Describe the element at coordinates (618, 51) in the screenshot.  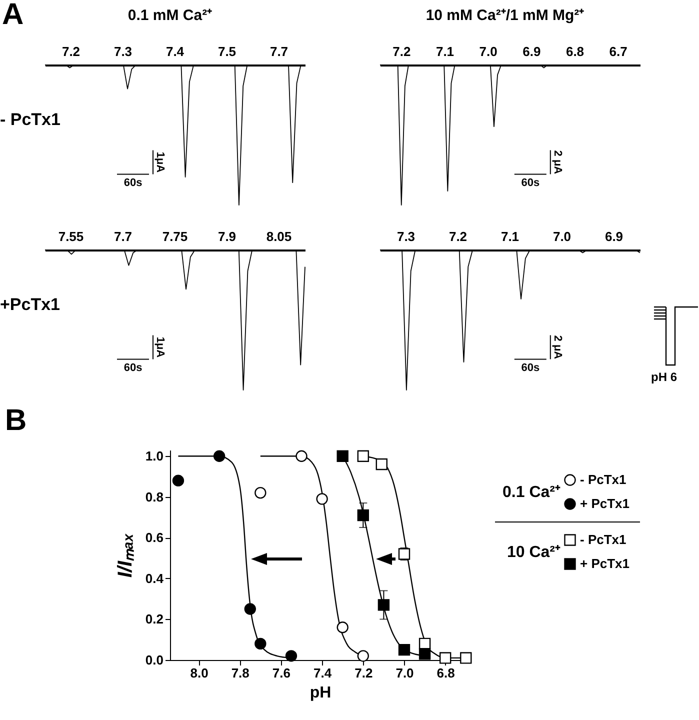
I see `text: 6.7` at that location.